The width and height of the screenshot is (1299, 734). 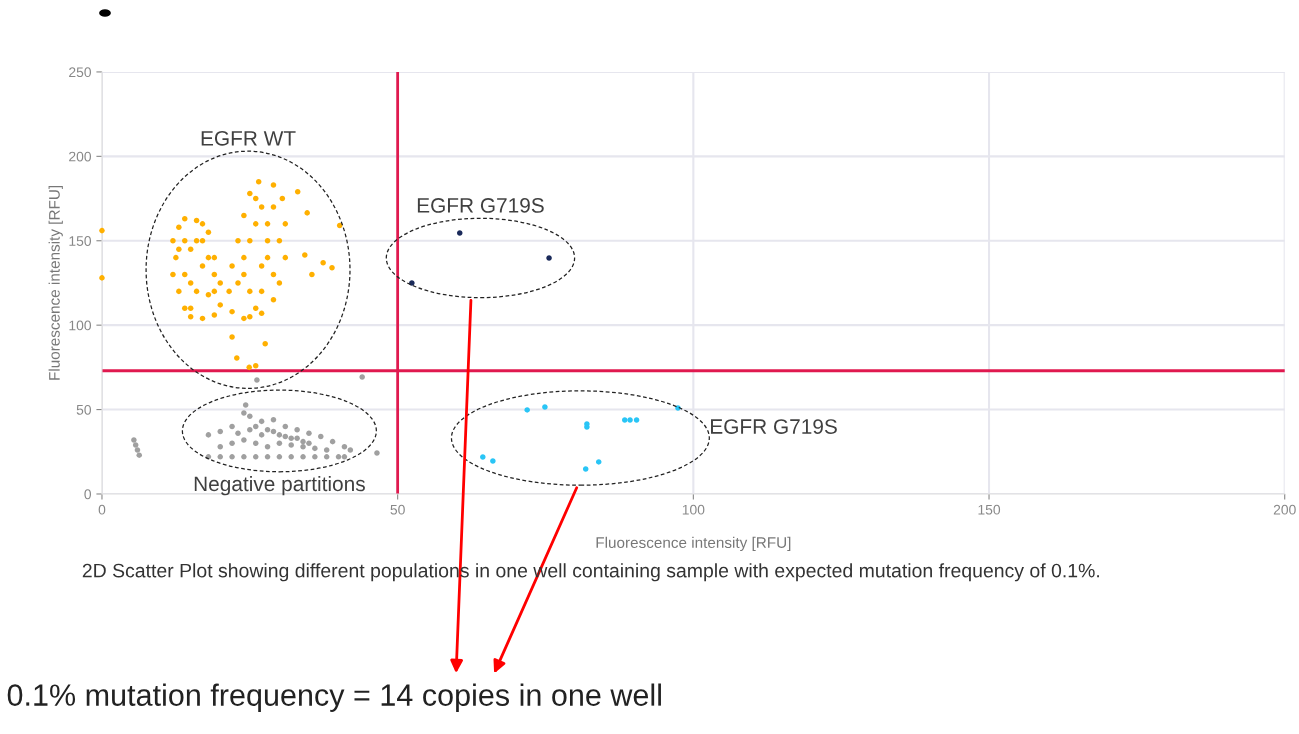 I want to click on y-tick-label: 200, so click(x=80, y=156).